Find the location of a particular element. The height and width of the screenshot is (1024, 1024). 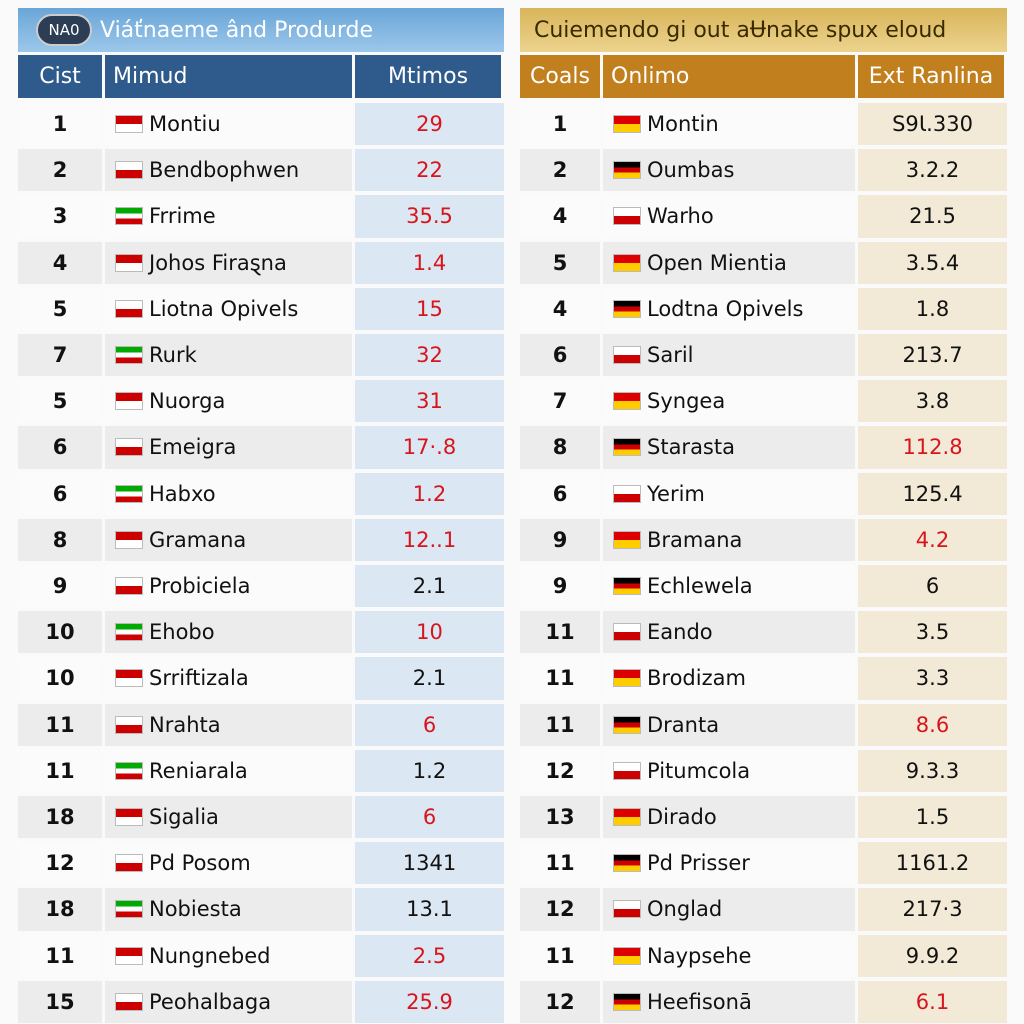

name-cell: Heefisonā is located at coordinates (729, 1001).